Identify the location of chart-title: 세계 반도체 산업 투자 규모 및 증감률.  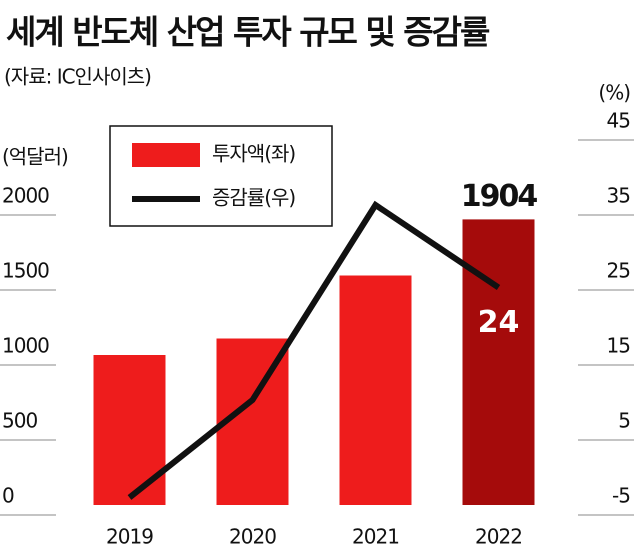
(248, 32).